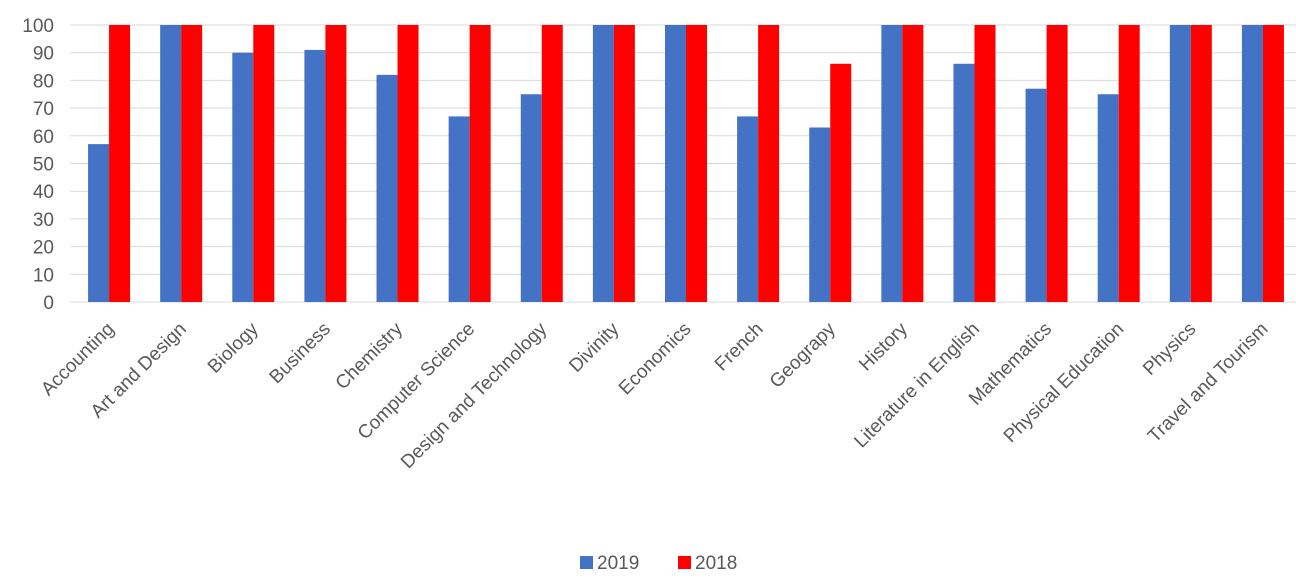 The width and height of the screenshot is (1296, 581). Describe the element at coordinates (769, 163) in the screenshot. I see `bar-2018-french` at that location.